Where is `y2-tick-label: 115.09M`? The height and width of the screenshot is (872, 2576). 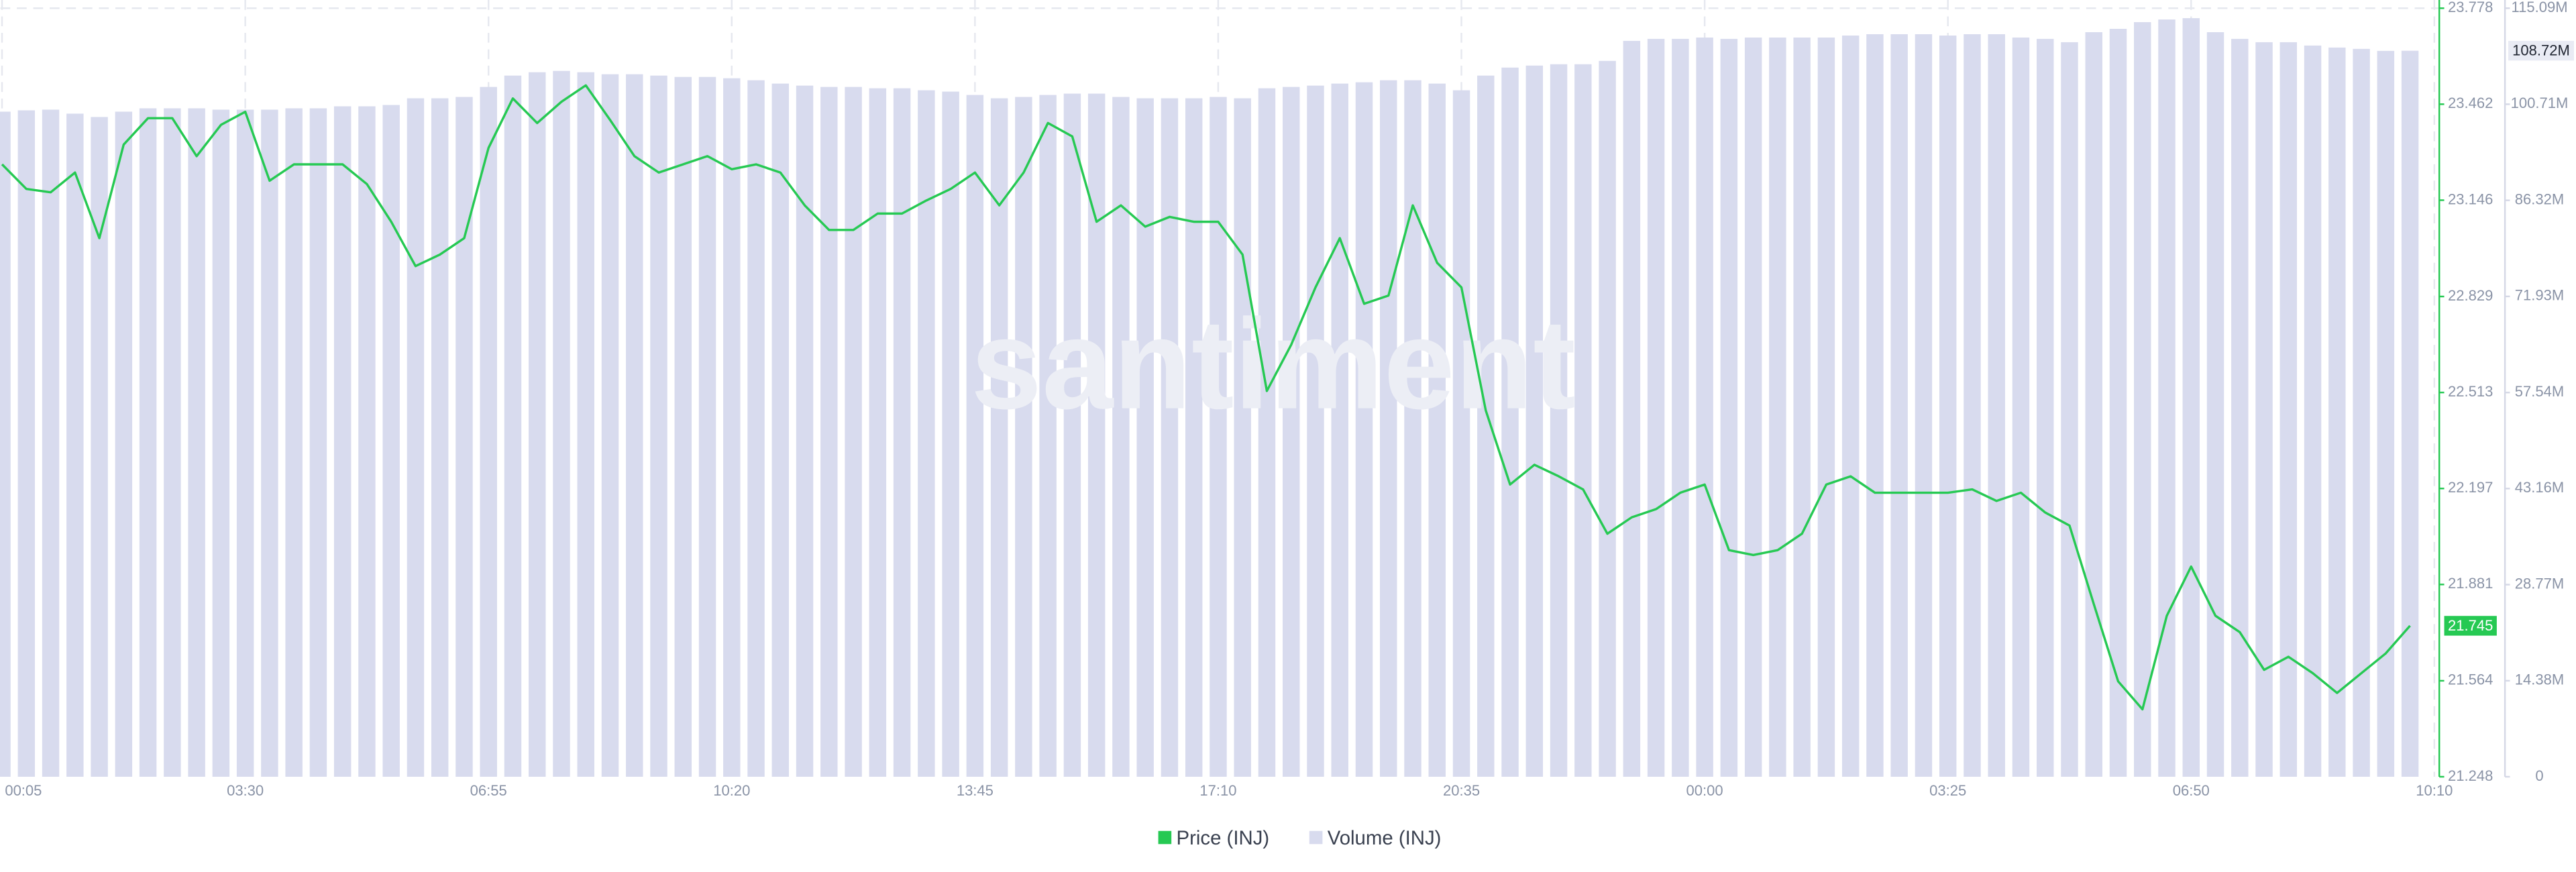 y2-tick-label: 115.09M is located at coordinates (2540, 8).